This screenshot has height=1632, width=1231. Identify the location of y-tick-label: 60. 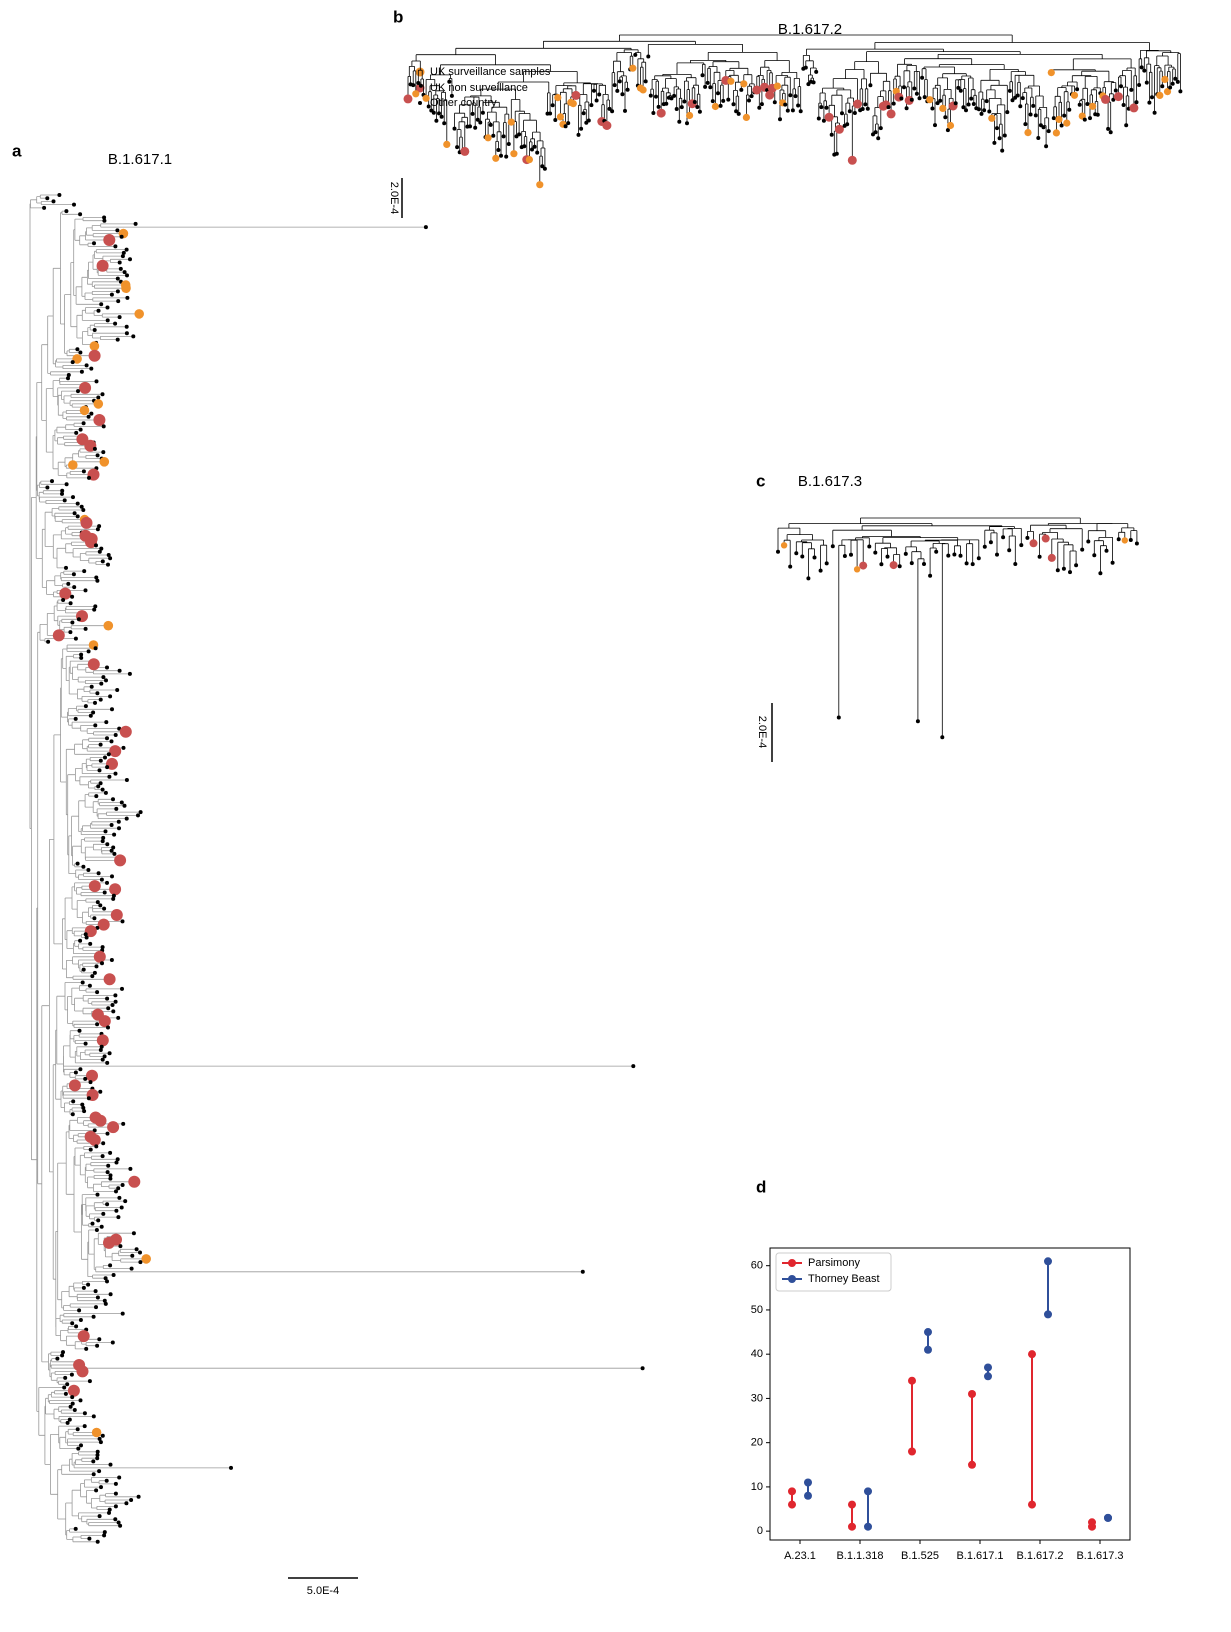
(757, 1266).